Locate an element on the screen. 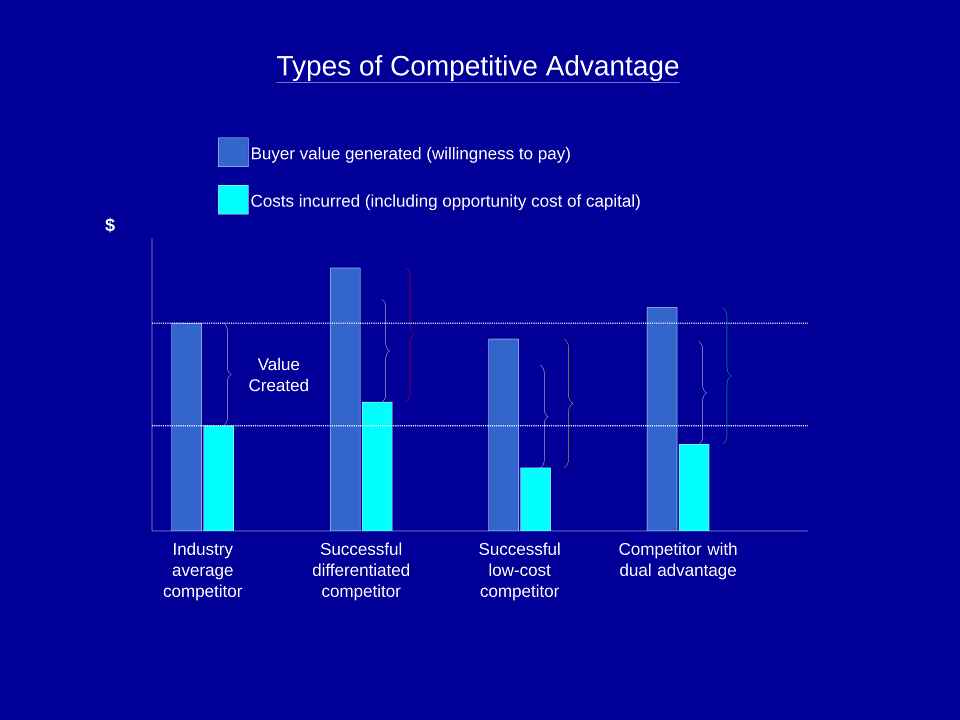 The height and width of the screenshot is (720, 960). legend-label: Costs incurred (including opportunity cost of capital) is located at coordinates (445, 202).